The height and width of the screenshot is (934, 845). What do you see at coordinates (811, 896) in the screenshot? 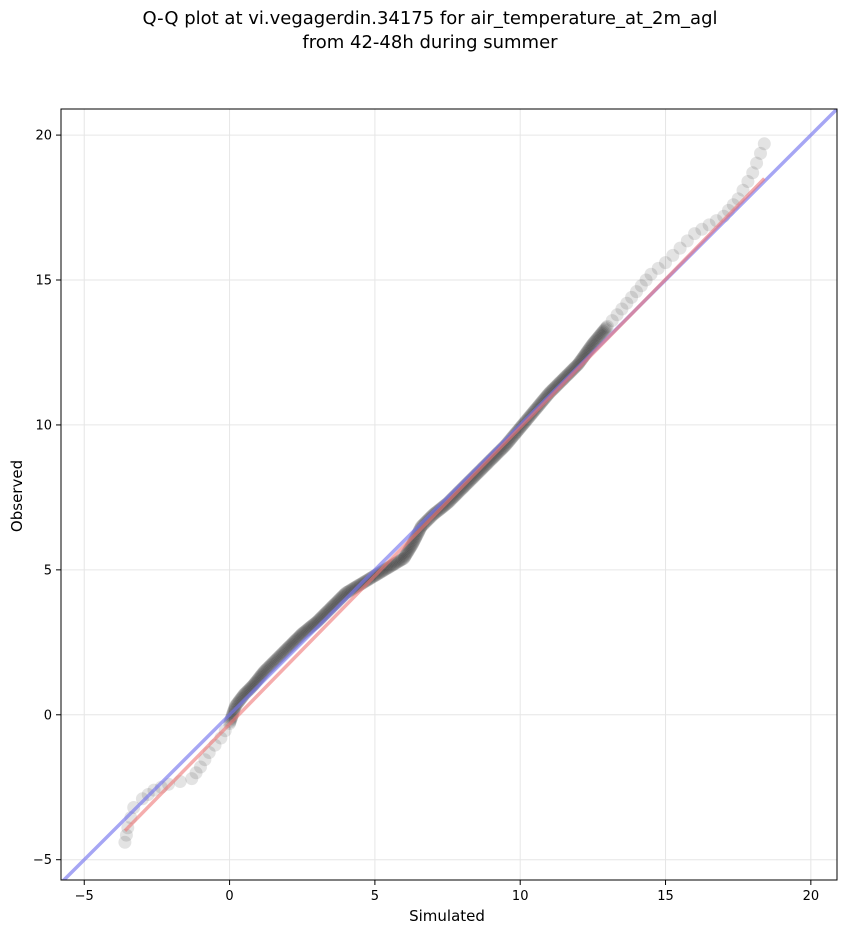
I see `x-tick-label: 20` at bounding box center [811, 896].